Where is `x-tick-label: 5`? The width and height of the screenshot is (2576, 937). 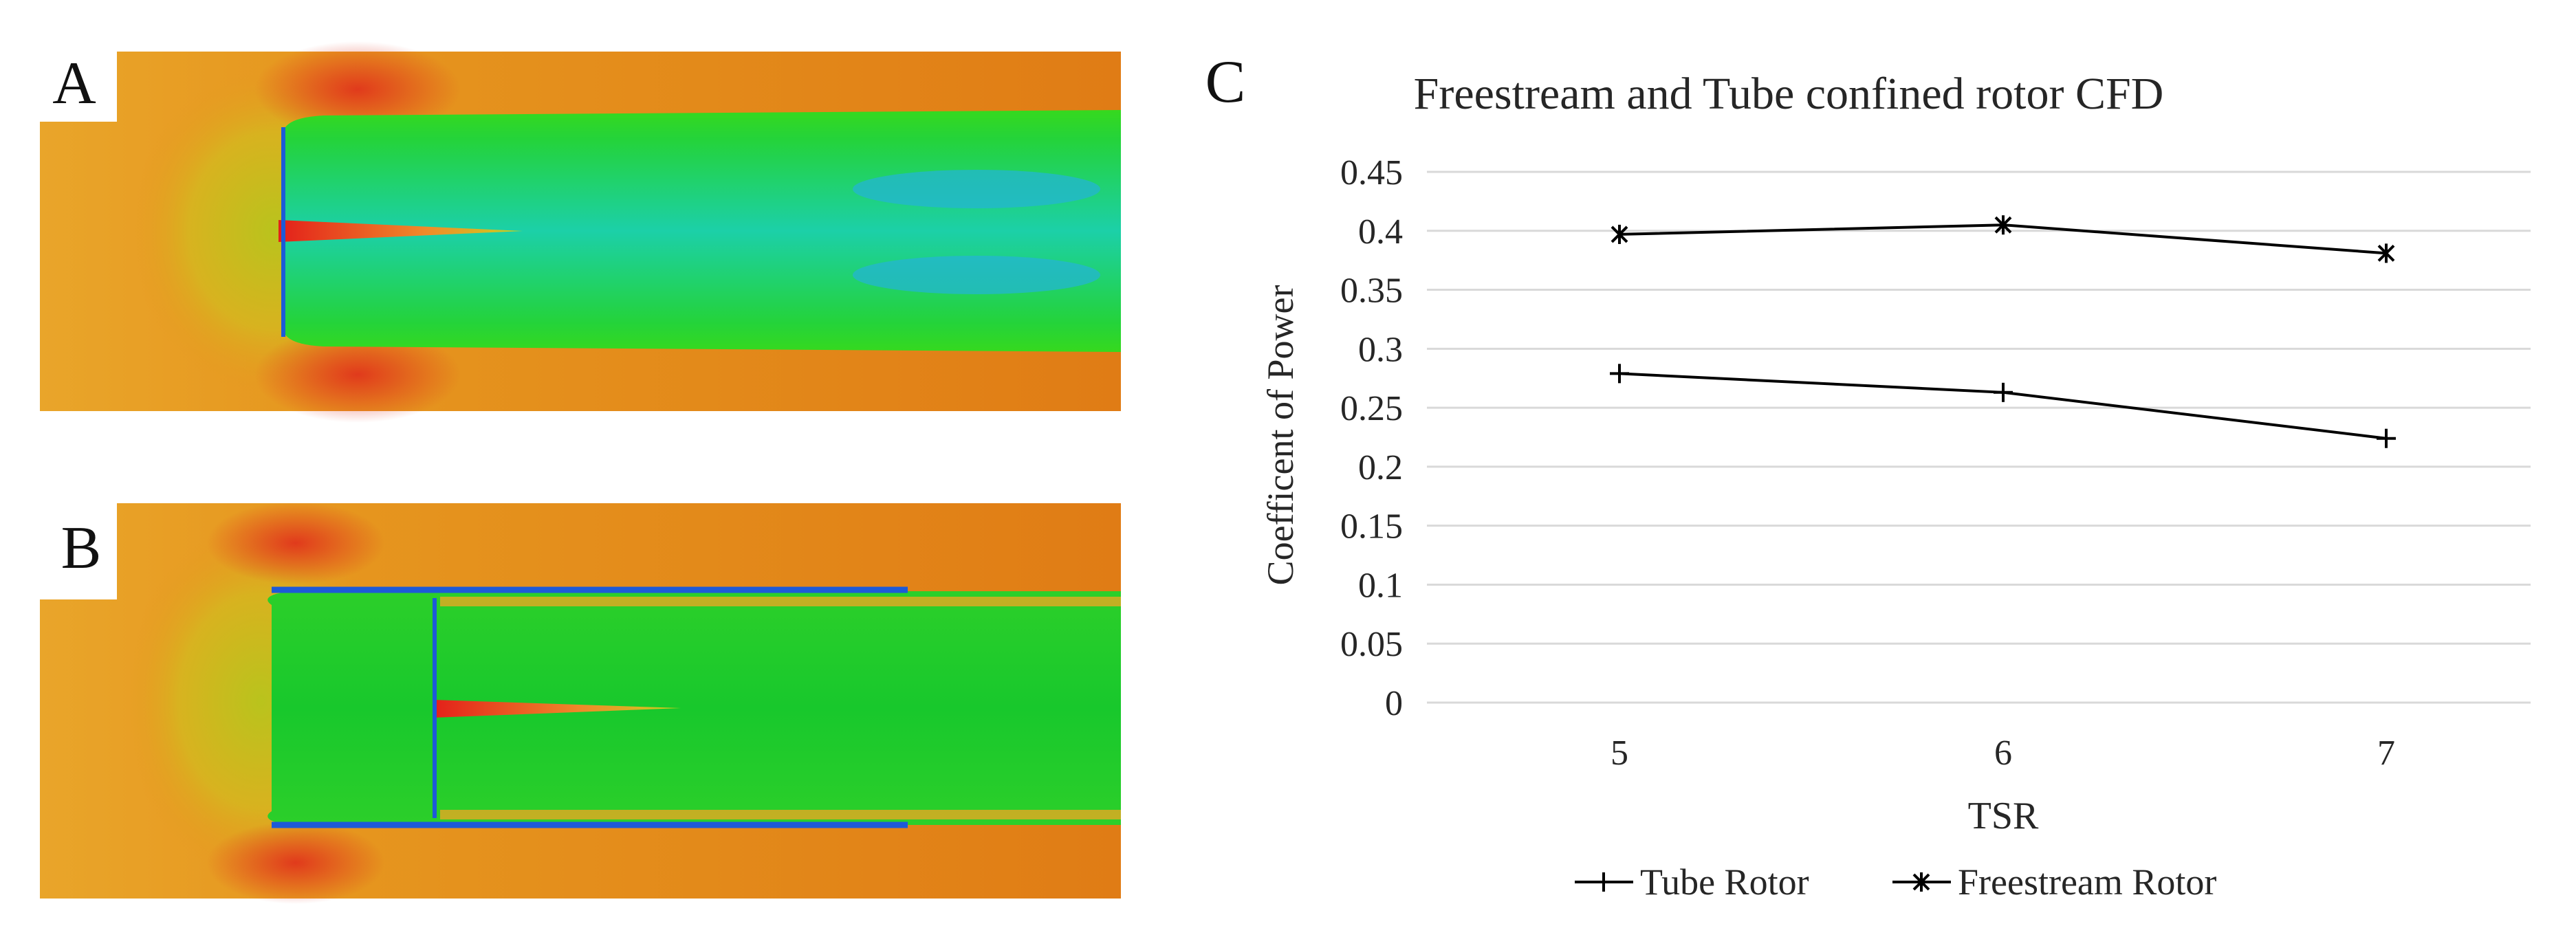 x-tick-label: 5 is located at coordinates (1619, 753).